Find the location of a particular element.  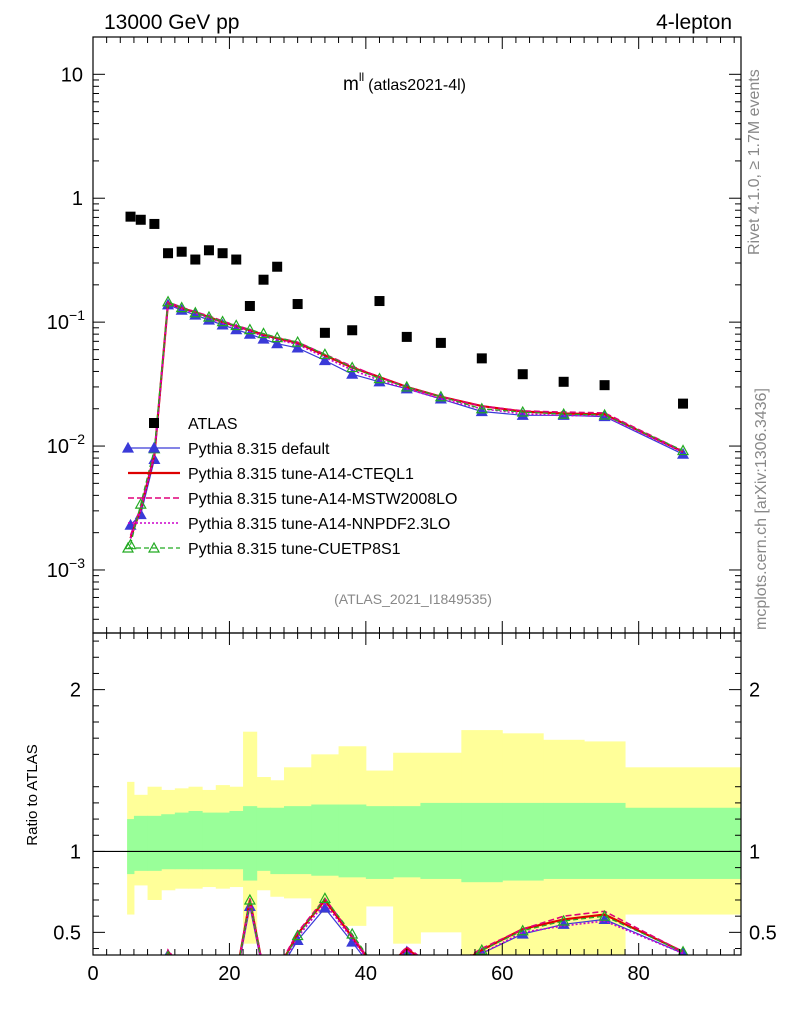

series-3-ratio-line is located at coordinates (425, 926).